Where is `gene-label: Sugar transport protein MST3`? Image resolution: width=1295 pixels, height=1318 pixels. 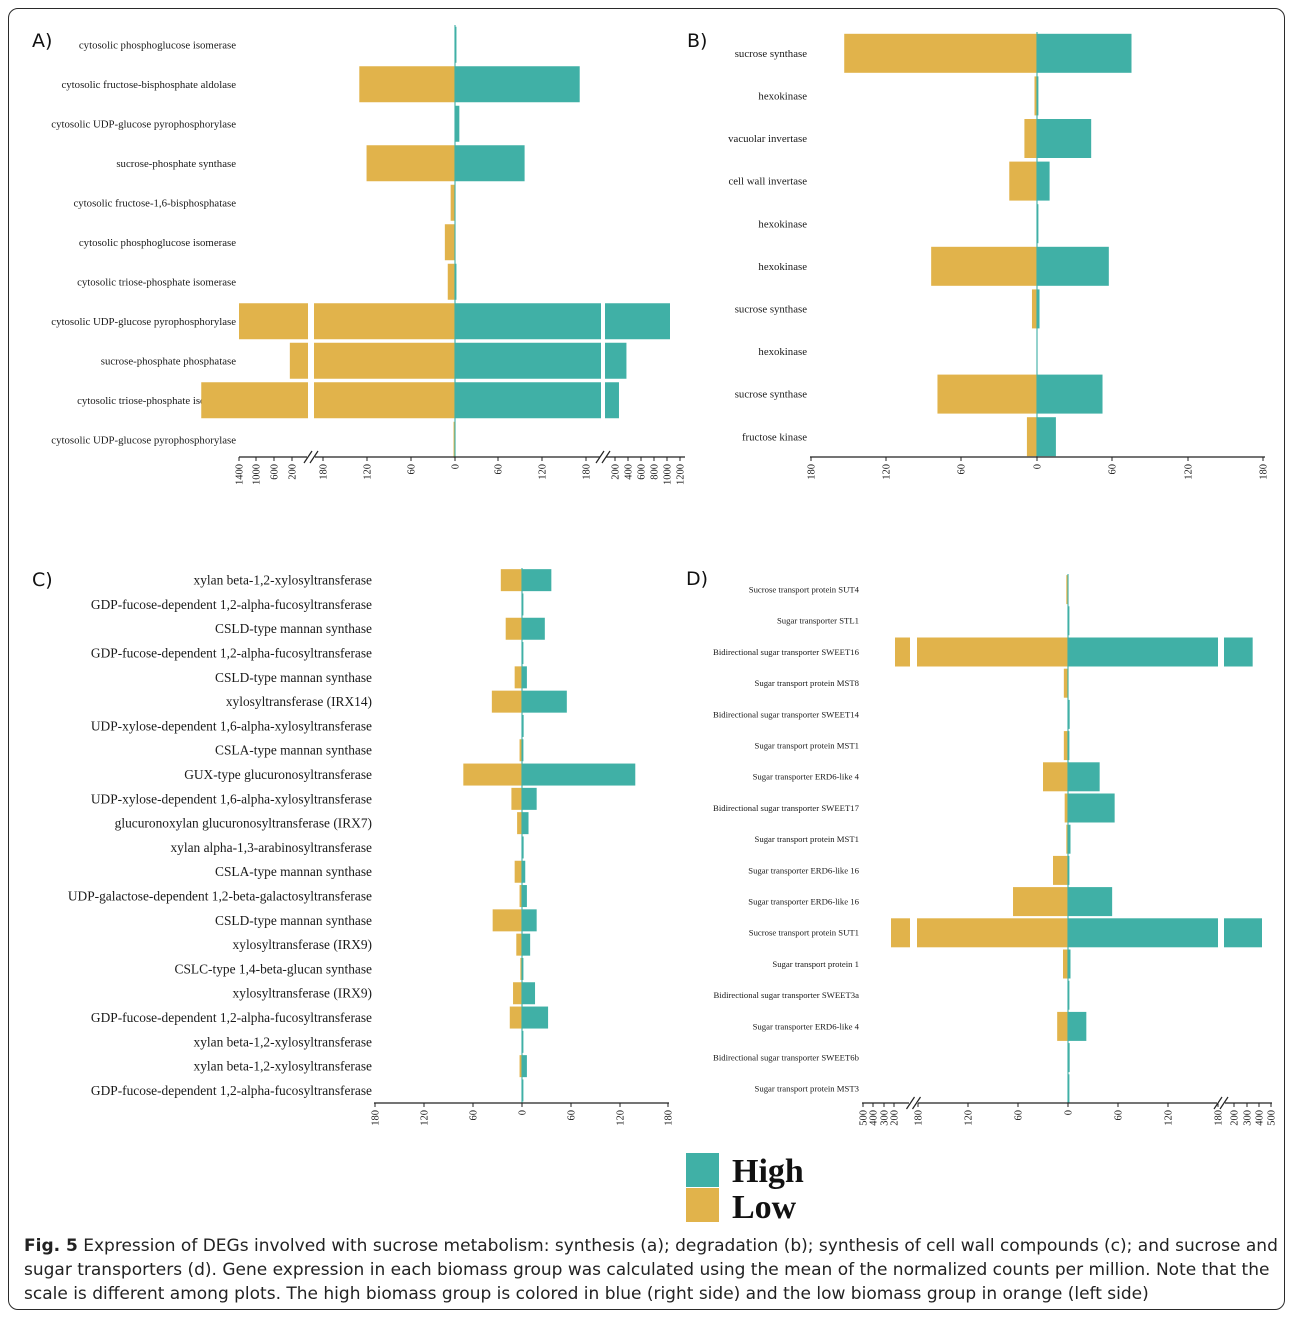 gene-label: Sugar transport protein MST3 is located at coordinates (807, 1089).